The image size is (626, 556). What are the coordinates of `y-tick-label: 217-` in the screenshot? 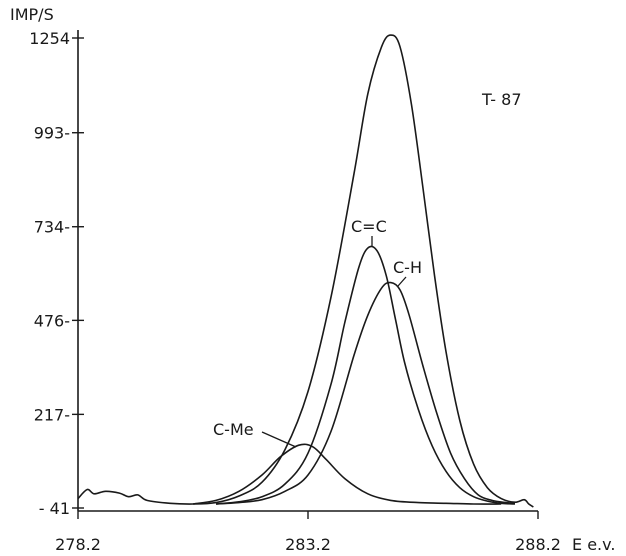 It's located at (52, 414).